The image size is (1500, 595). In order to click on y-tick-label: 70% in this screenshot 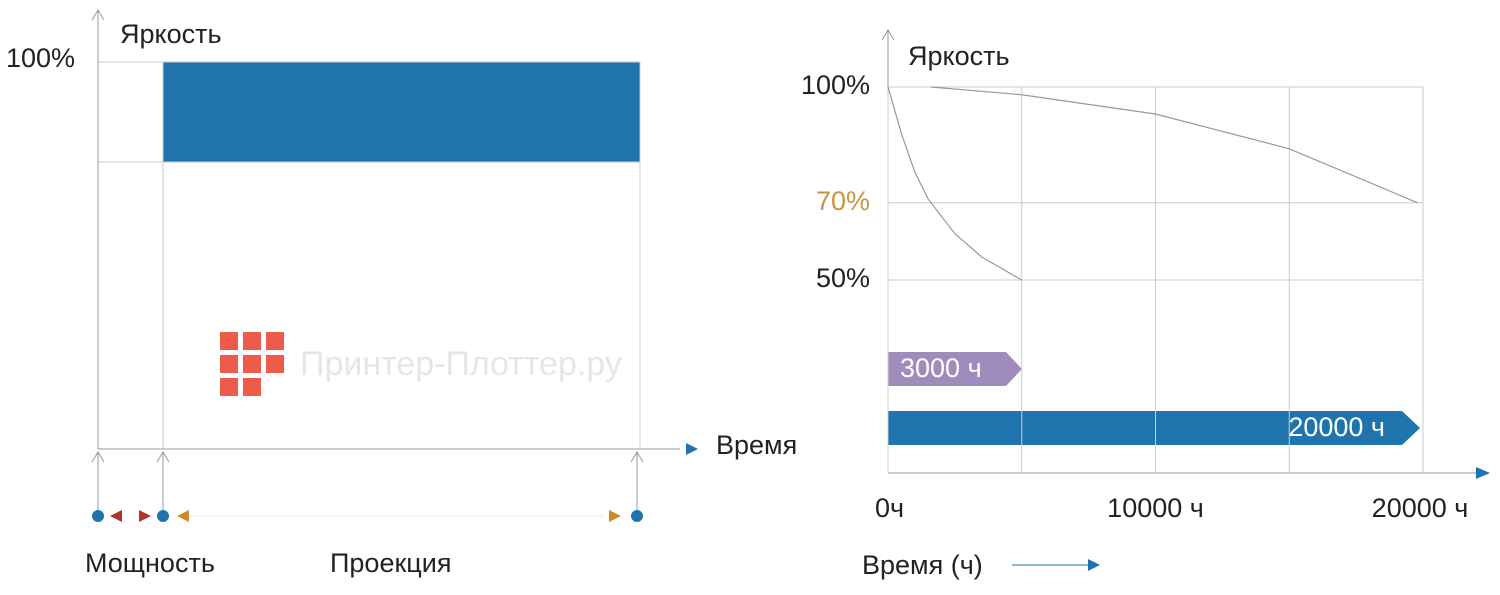, I will do `click(843, 201)`.